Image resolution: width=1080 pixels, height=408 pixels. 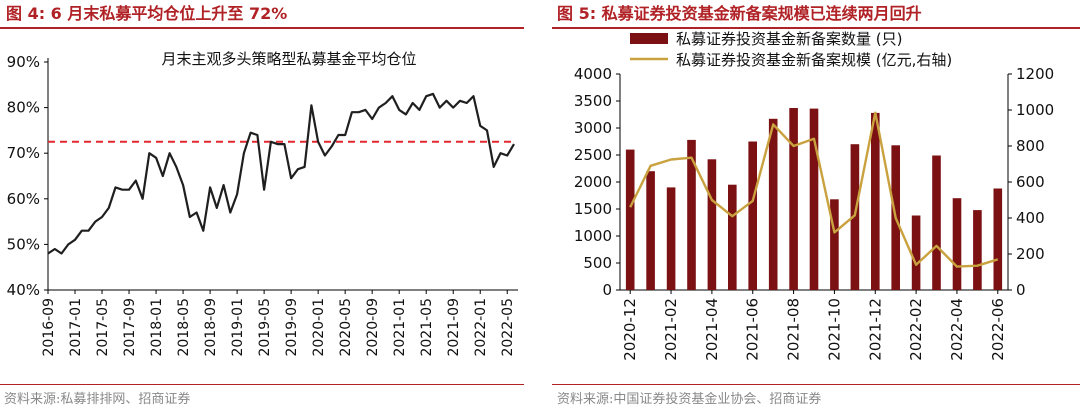 What do you see at coordinates (689, 399) in the screenshot?
I see `right-source-note: 资料来源:中国证券投资基金业协会、招商证券` at bounding box center [689, 399].